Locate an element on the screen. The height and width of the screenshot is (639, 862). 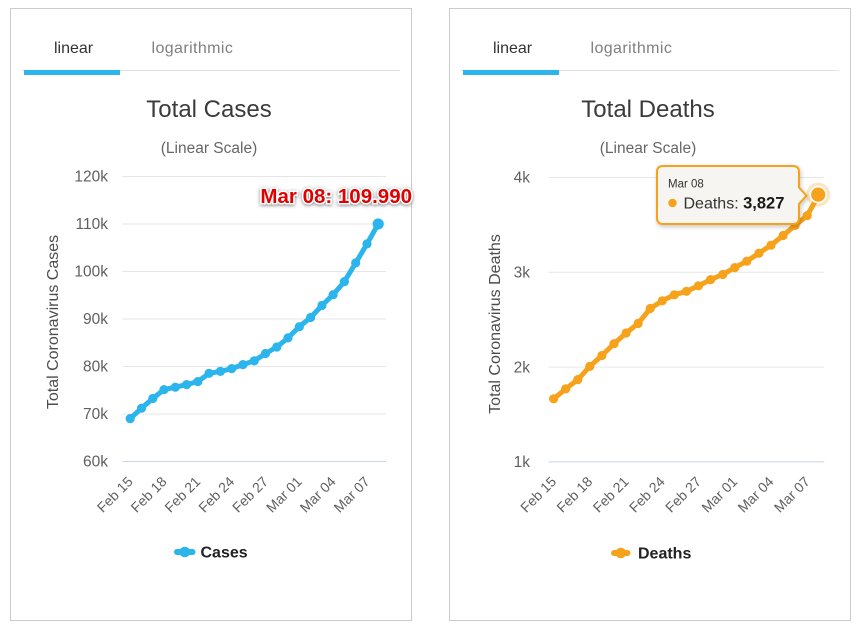
svg-text: 110k is located at coordinates (92, 224).